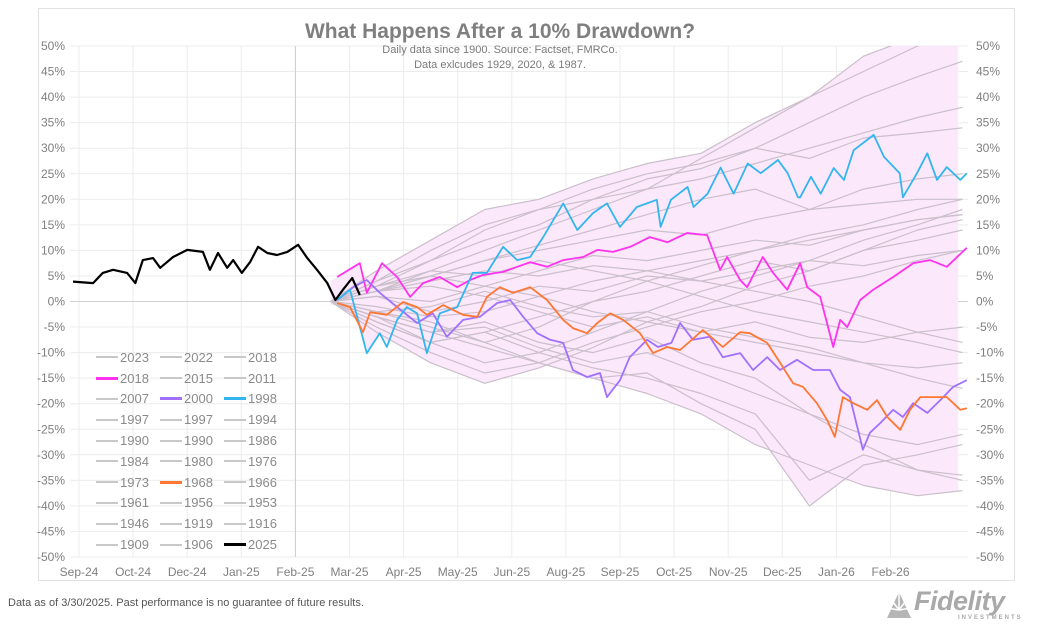 This screenshot has width=1042, height=631. I want to click on legend-label: 1980, so click(198, 461).